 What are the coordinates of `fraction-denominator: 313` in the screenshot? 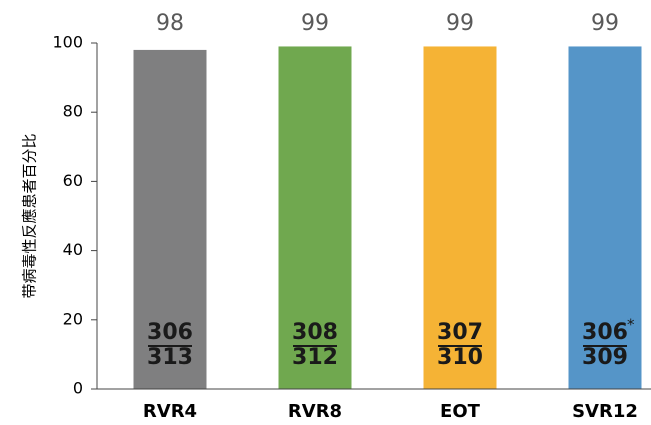 It's located at (170, 357).